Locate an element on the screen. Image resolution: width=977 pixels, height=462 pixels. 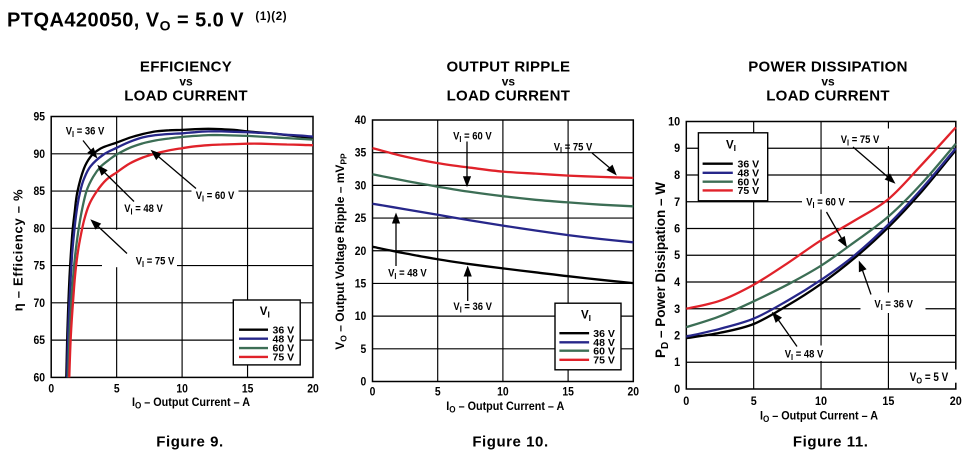
svg-text: Figure 11. is located at coordinates (831, 442).